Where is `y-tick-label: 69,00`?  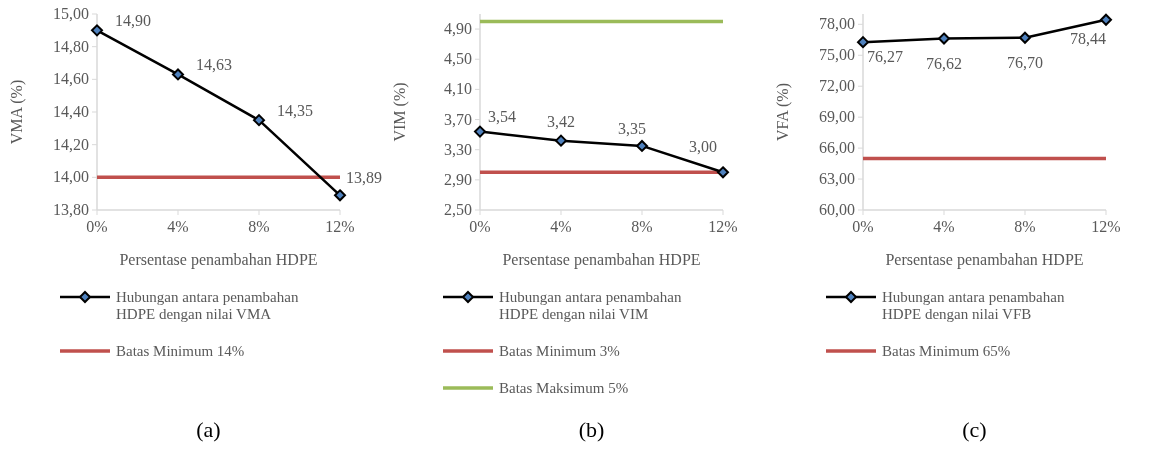
y-tick-label: 69,00 is located at coordinates (837, 117).